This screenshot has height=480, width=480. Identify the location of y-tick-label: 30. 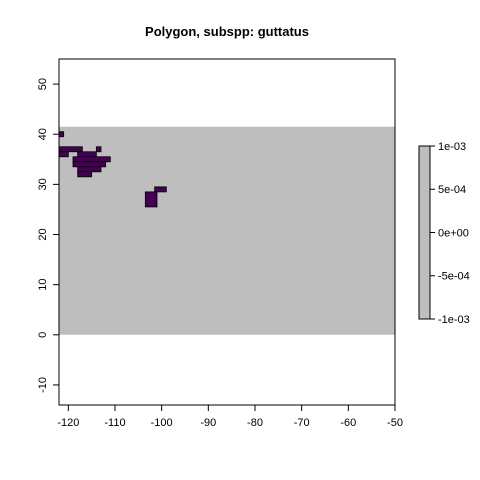
(43, 184).